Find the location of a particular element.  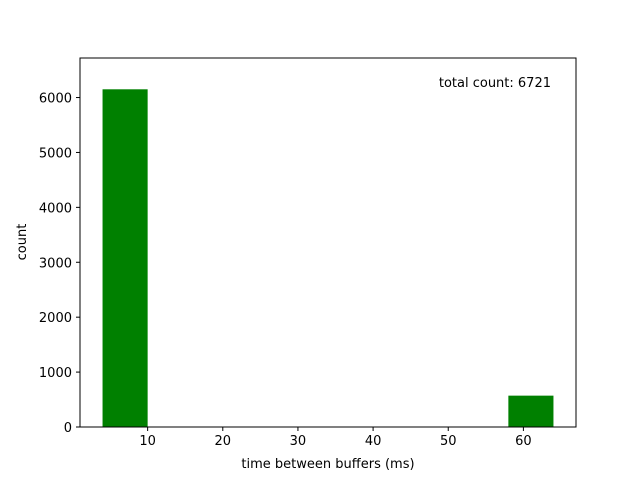

y-tick-label: 2000 is located at coordinates (55, 318).